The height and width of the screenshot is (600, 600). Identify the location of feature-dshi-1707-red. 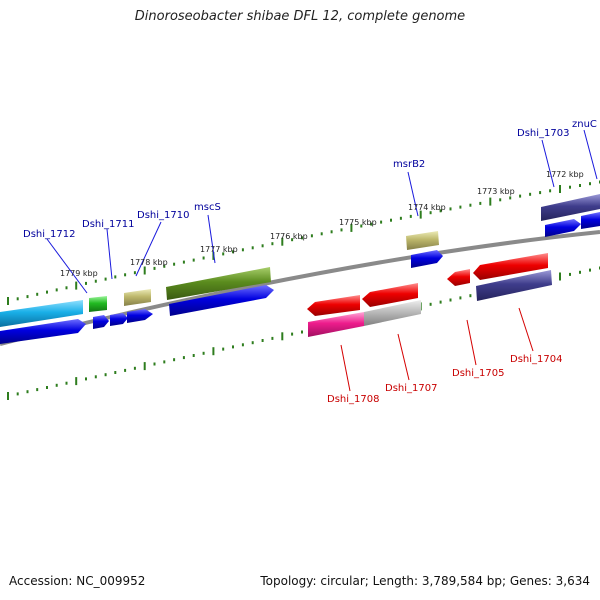
(390, 295).